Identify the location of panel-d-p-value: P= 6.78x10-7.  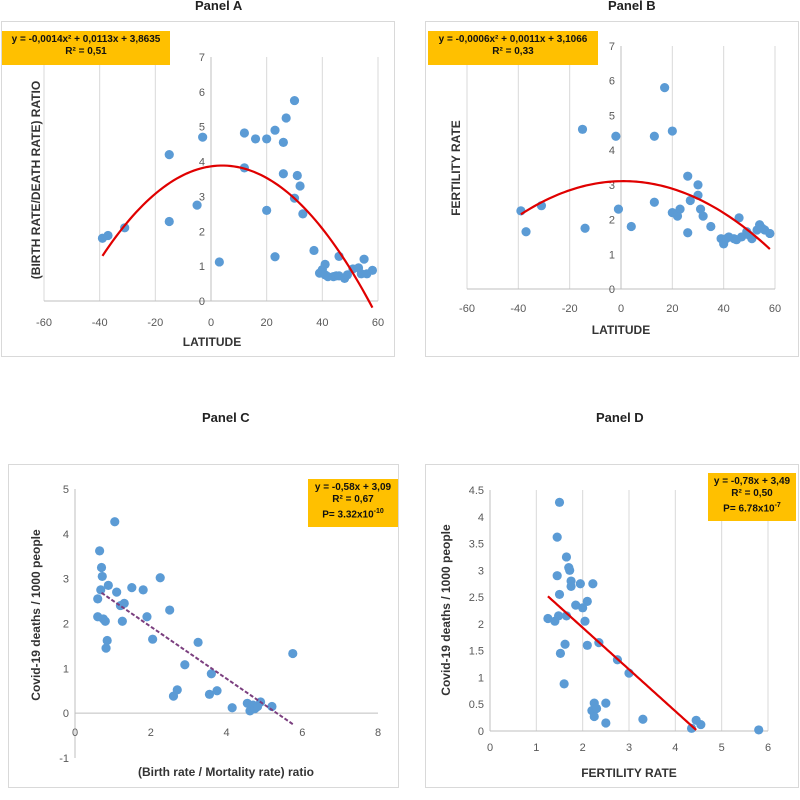
(752, 508).